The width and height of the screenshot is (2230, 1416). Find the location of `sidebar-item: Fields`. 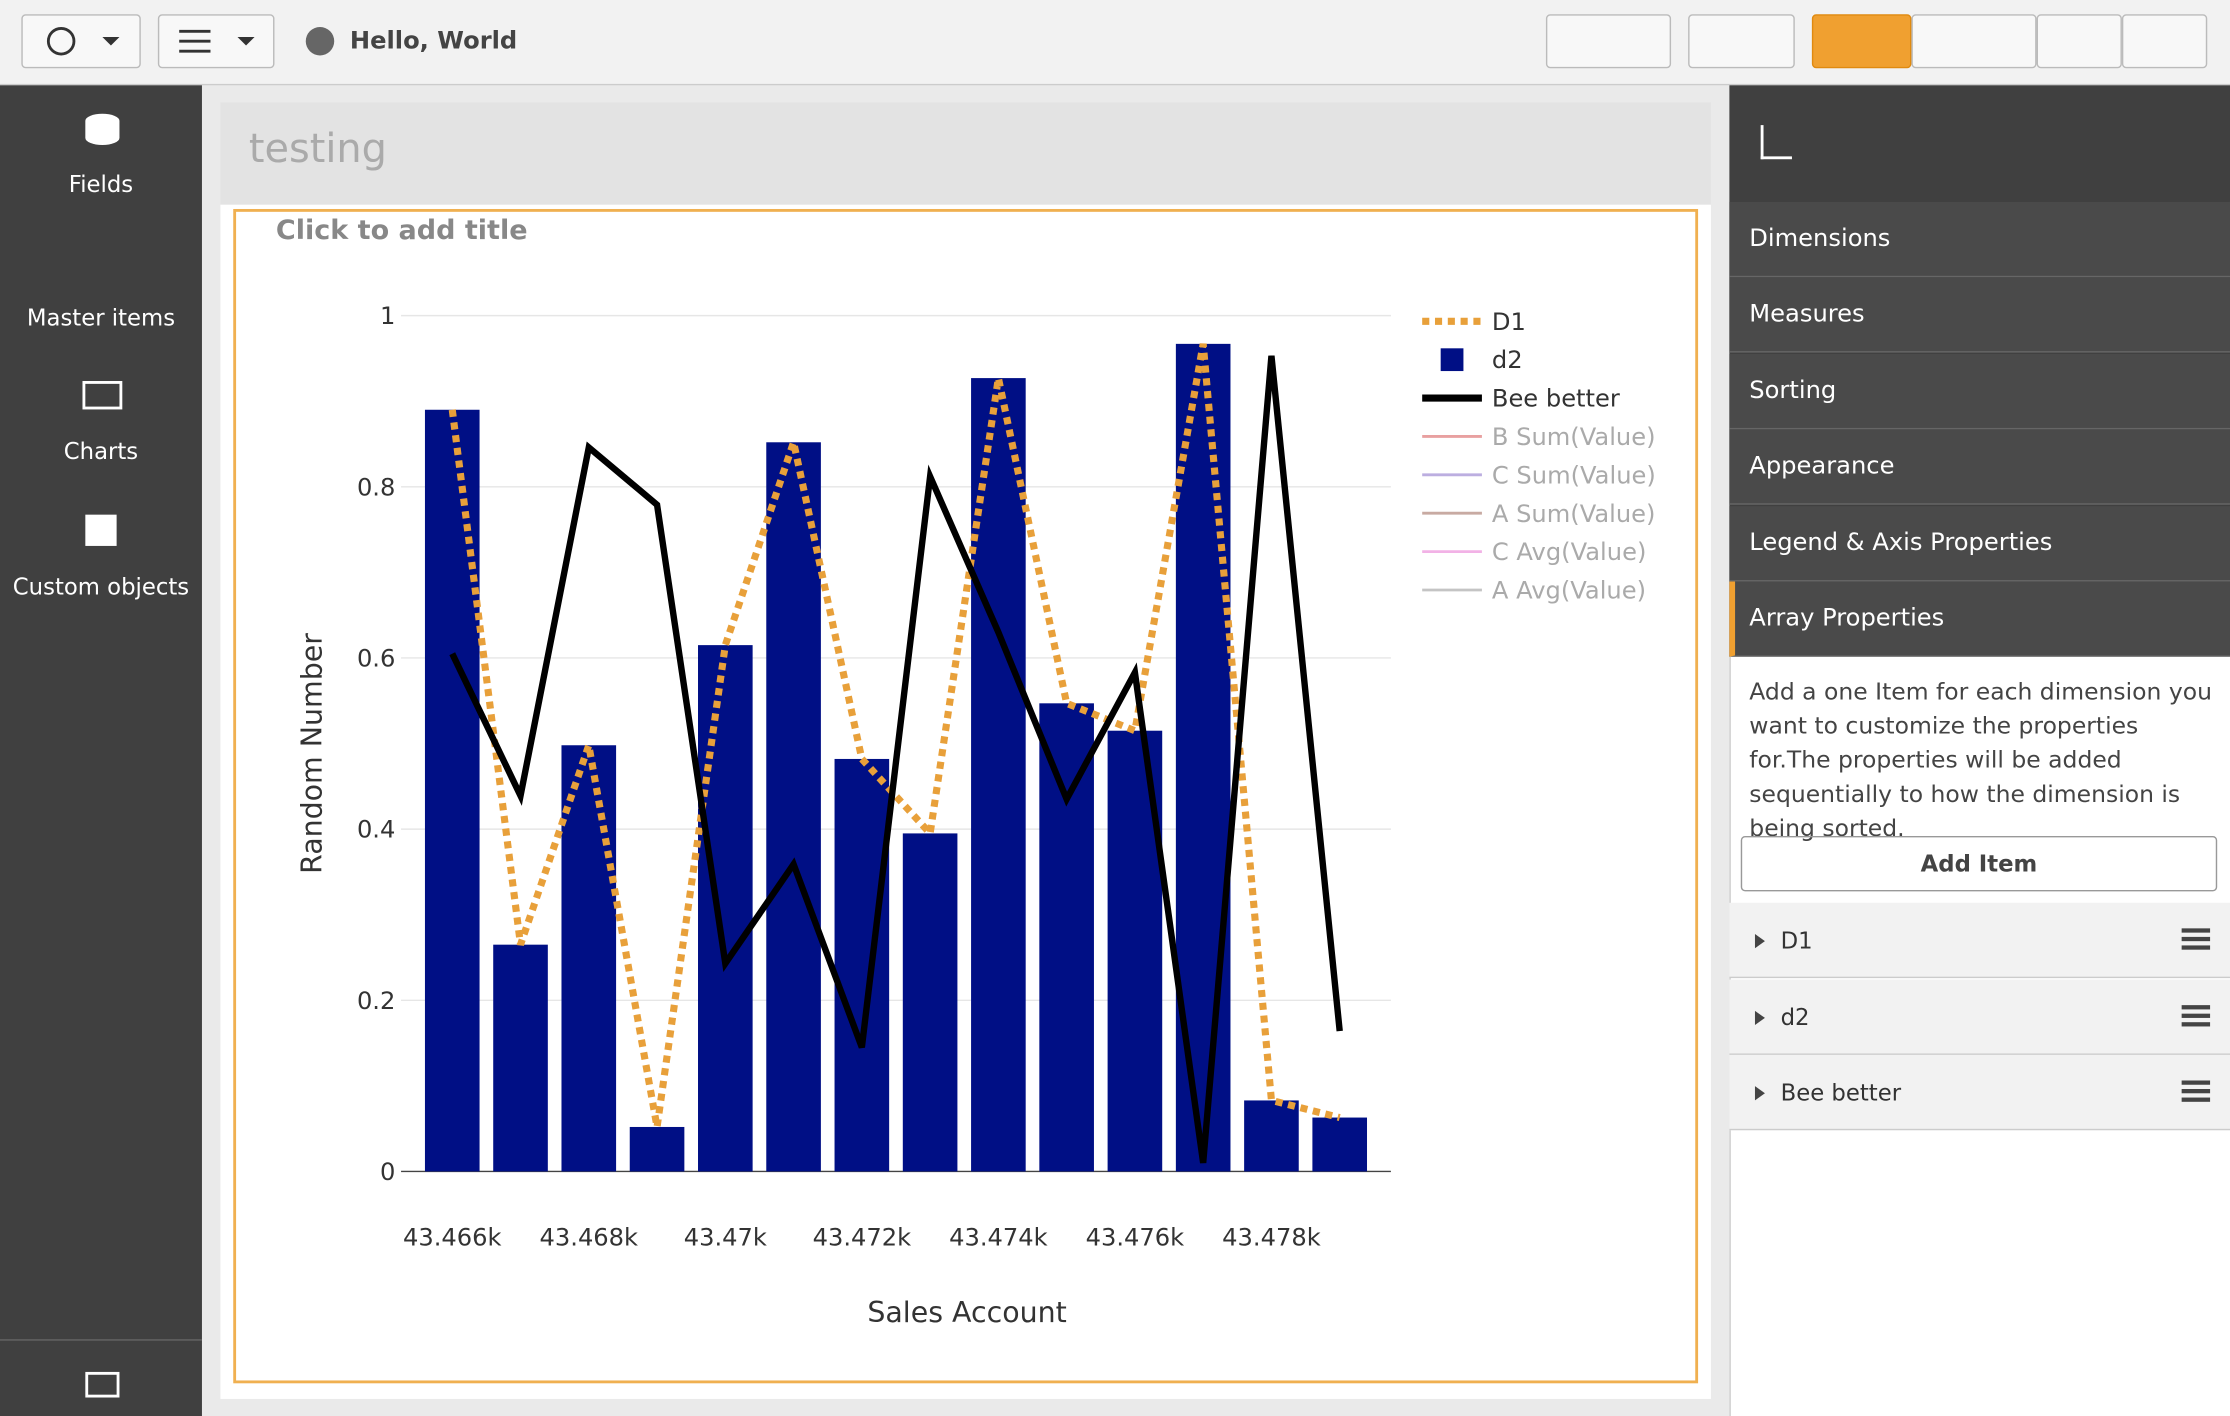

sidebar-item: Fields is located at coordinates (101, 184).